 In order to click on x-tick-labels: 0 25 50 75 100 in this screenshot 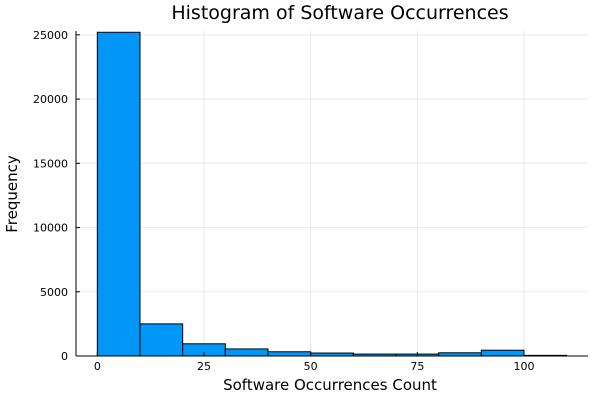, I will do `click(314, 362)`.